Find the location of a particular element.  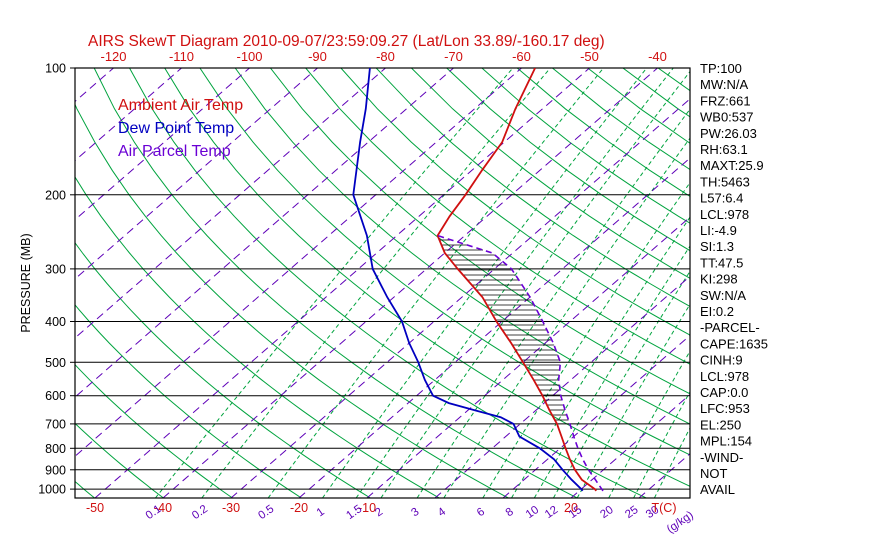

bottom-temp-label: -20 is located at coordinates (299, 508).